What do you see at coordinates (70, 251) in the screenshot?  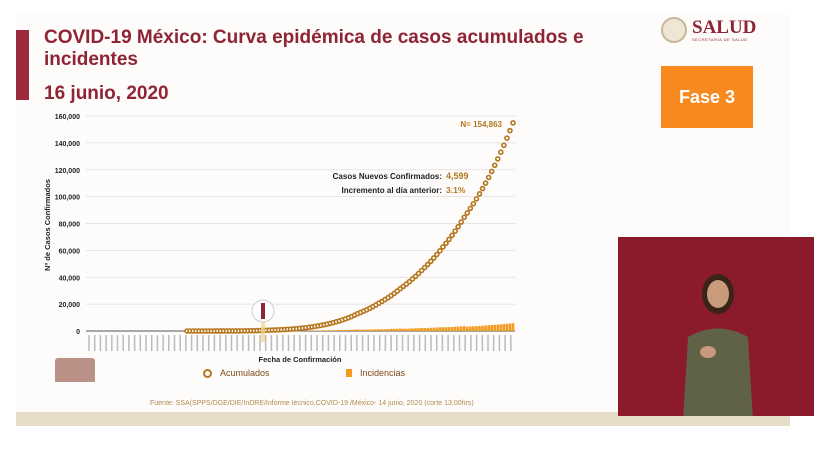 I see `y-tick-label: 60,000` at bounding box center [70, 251].